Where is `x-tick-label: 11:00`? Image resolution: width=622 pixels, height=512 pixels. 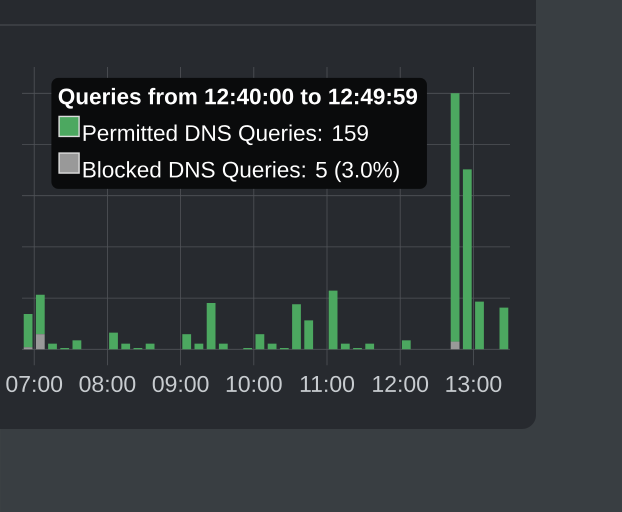 x-tick-label: 11:00 is located at coordinates (327, 384).